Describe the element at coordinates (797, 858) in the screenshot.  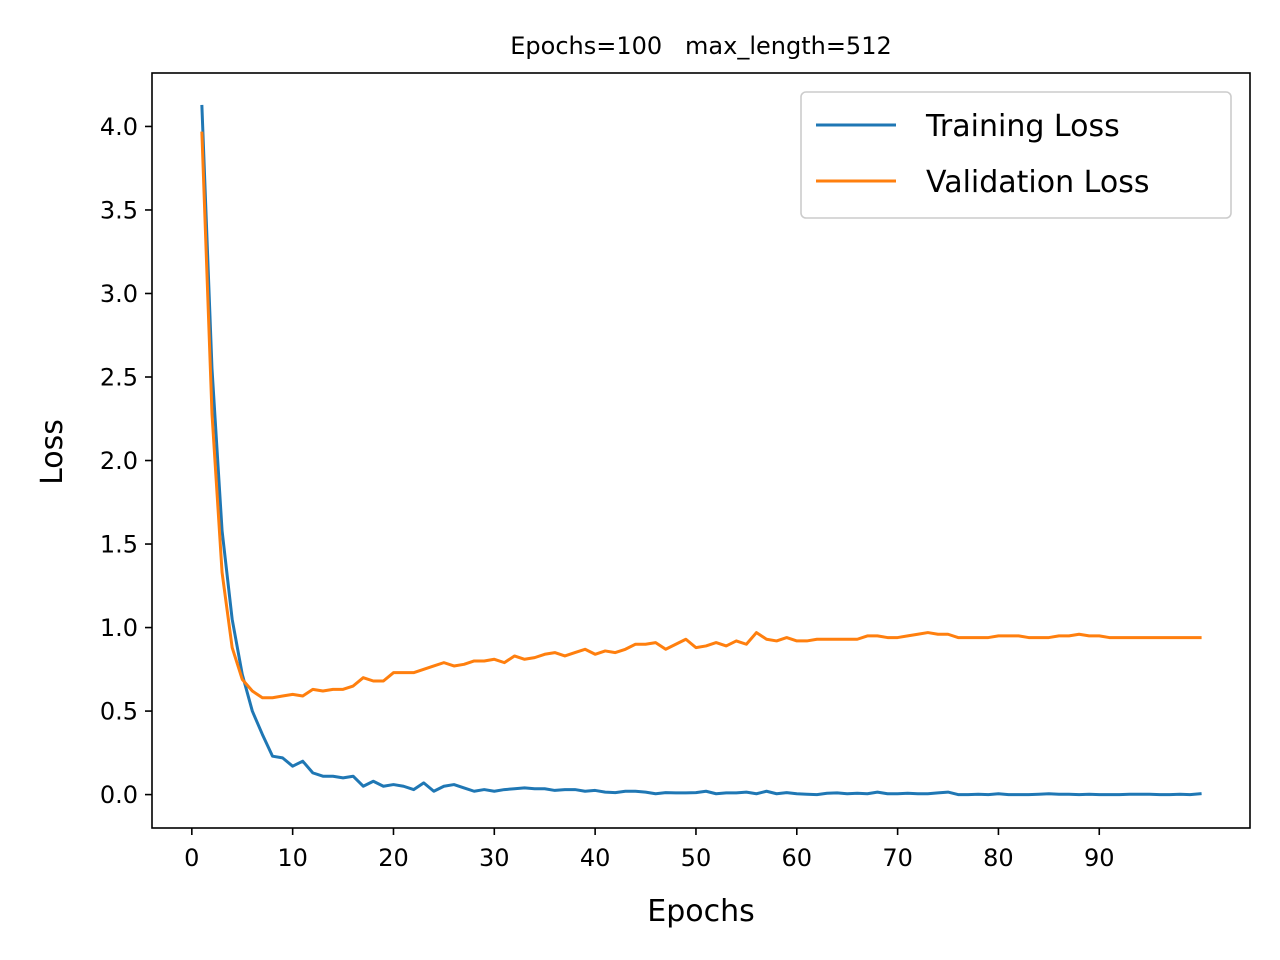
I see `x-tick-label: 60` at that location.